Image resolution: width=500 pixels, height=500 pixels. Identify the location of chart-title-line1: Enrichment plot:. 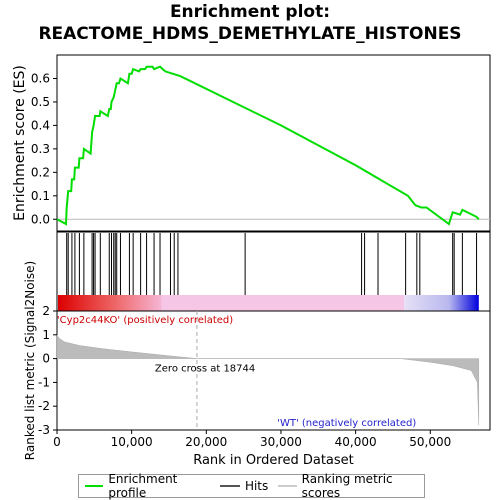
(250, 12).